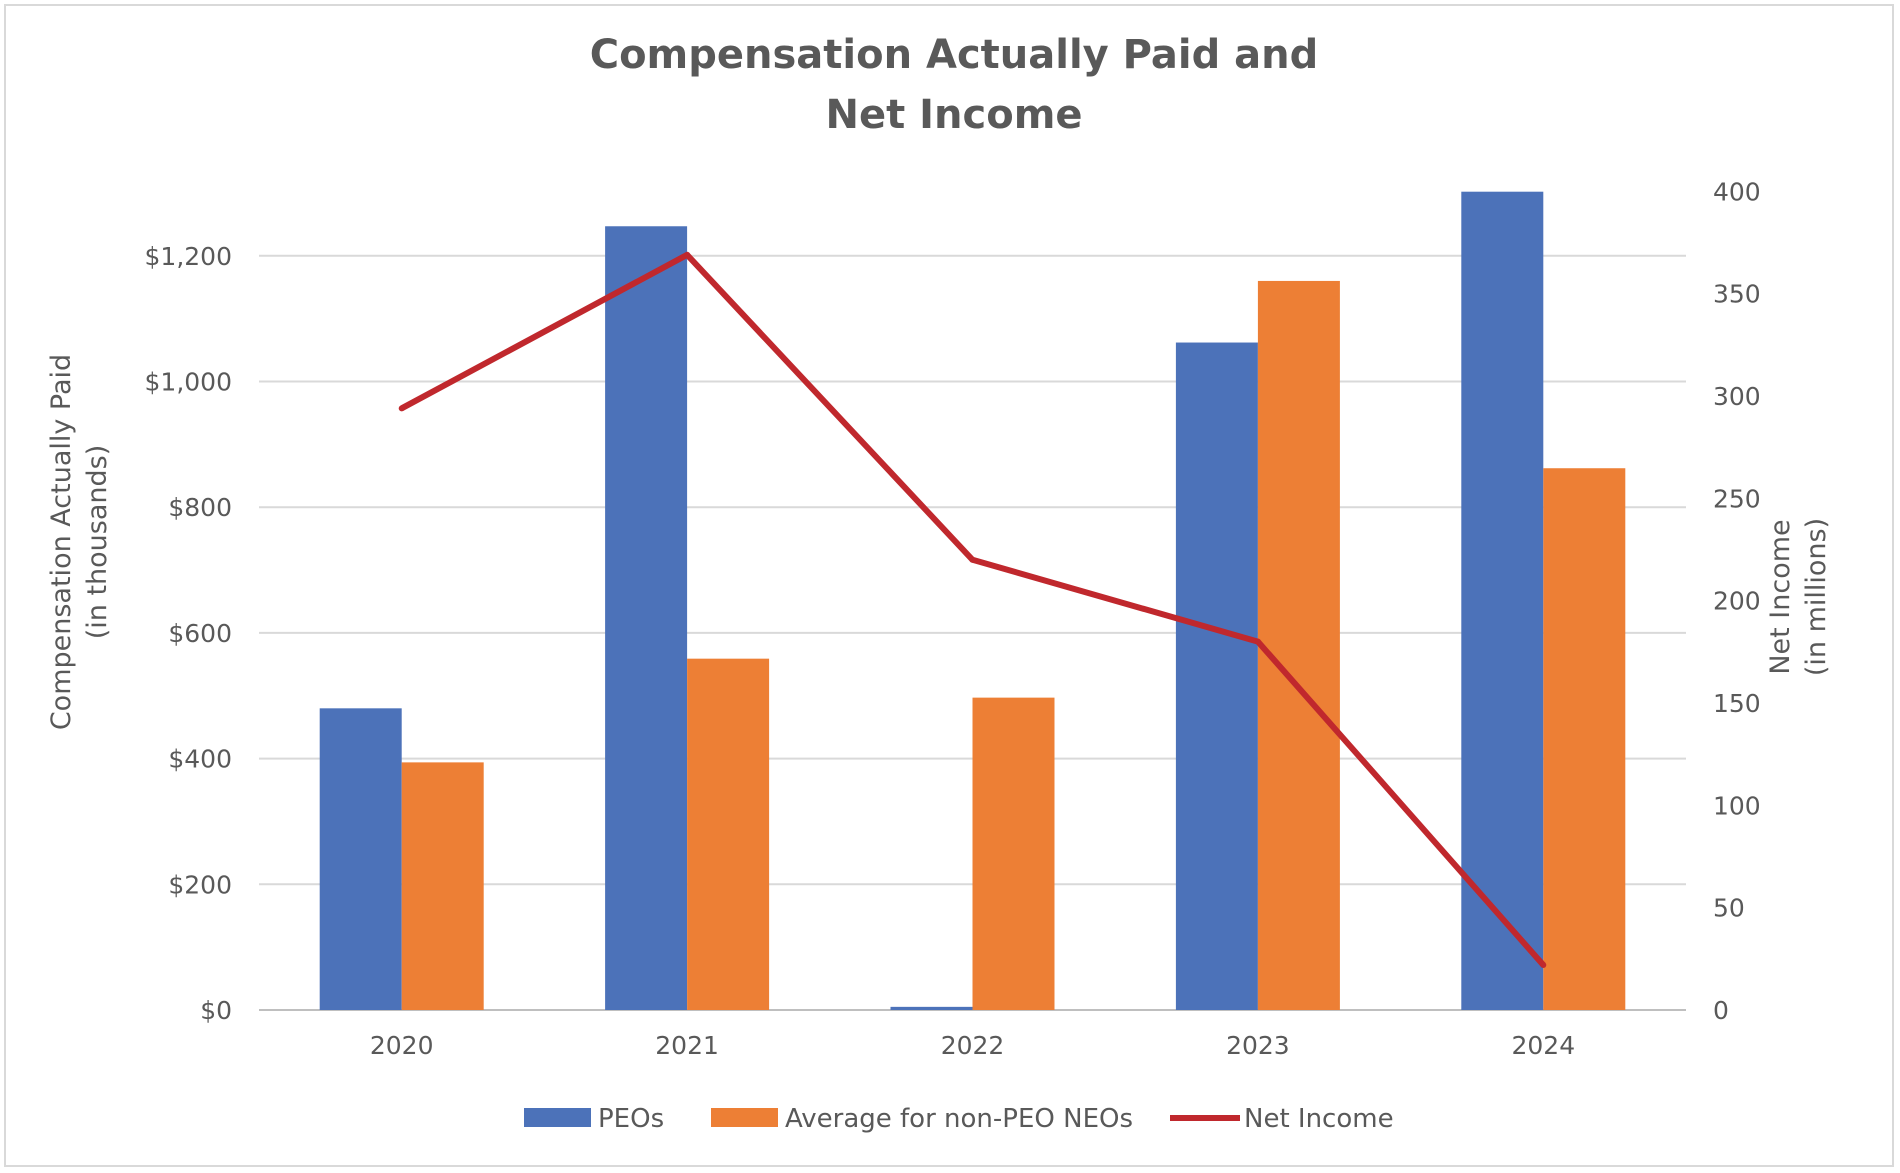  Describe the element at coordinates (1780, 596) in the screenshot. I see `right-axis-title-line-1: Net Income` at that location.